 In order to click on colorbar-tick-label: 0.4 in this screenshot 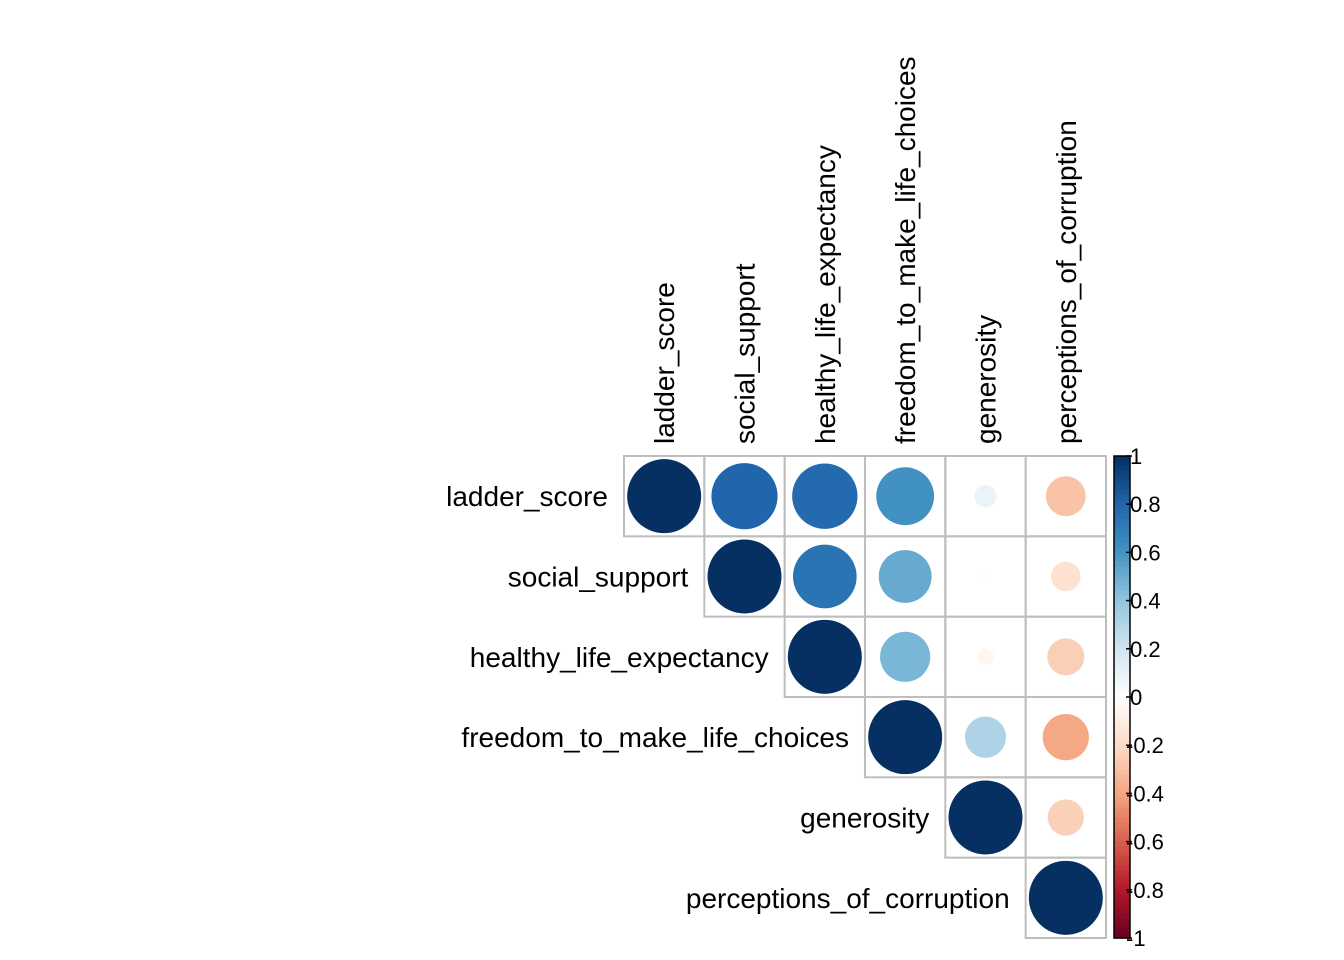, I will do `click(1145, 601)`.